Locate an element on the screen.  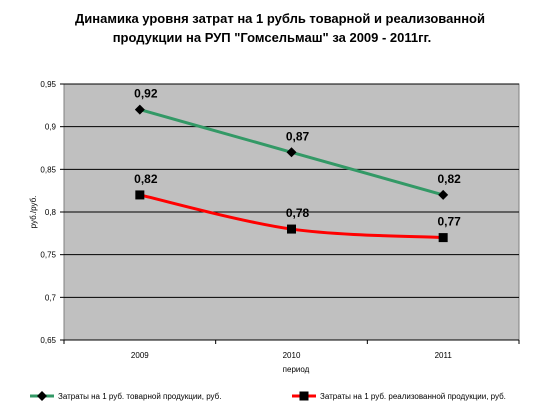
y-tick-label: 0,65 is located at coordinates (48, 340).